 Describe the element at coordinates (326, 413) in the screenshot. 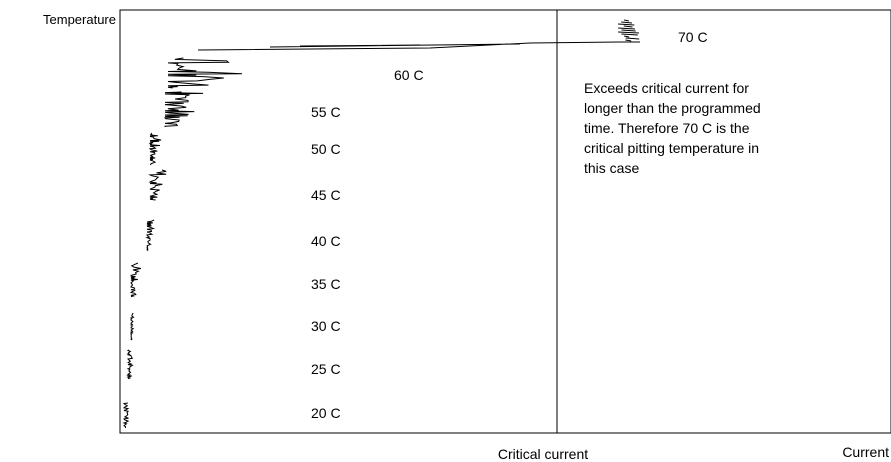

I see `temperature-label: 20 C` at that location.